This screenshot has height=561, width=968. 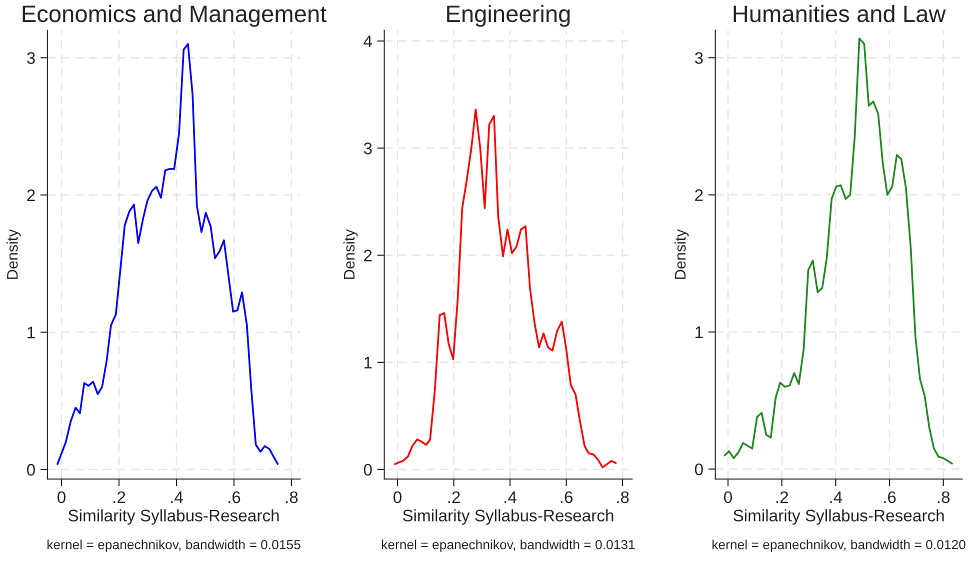 I want to click on text: kernel = epanechnikov, bandwidth = 0.0155, so click(x=174, y=546).